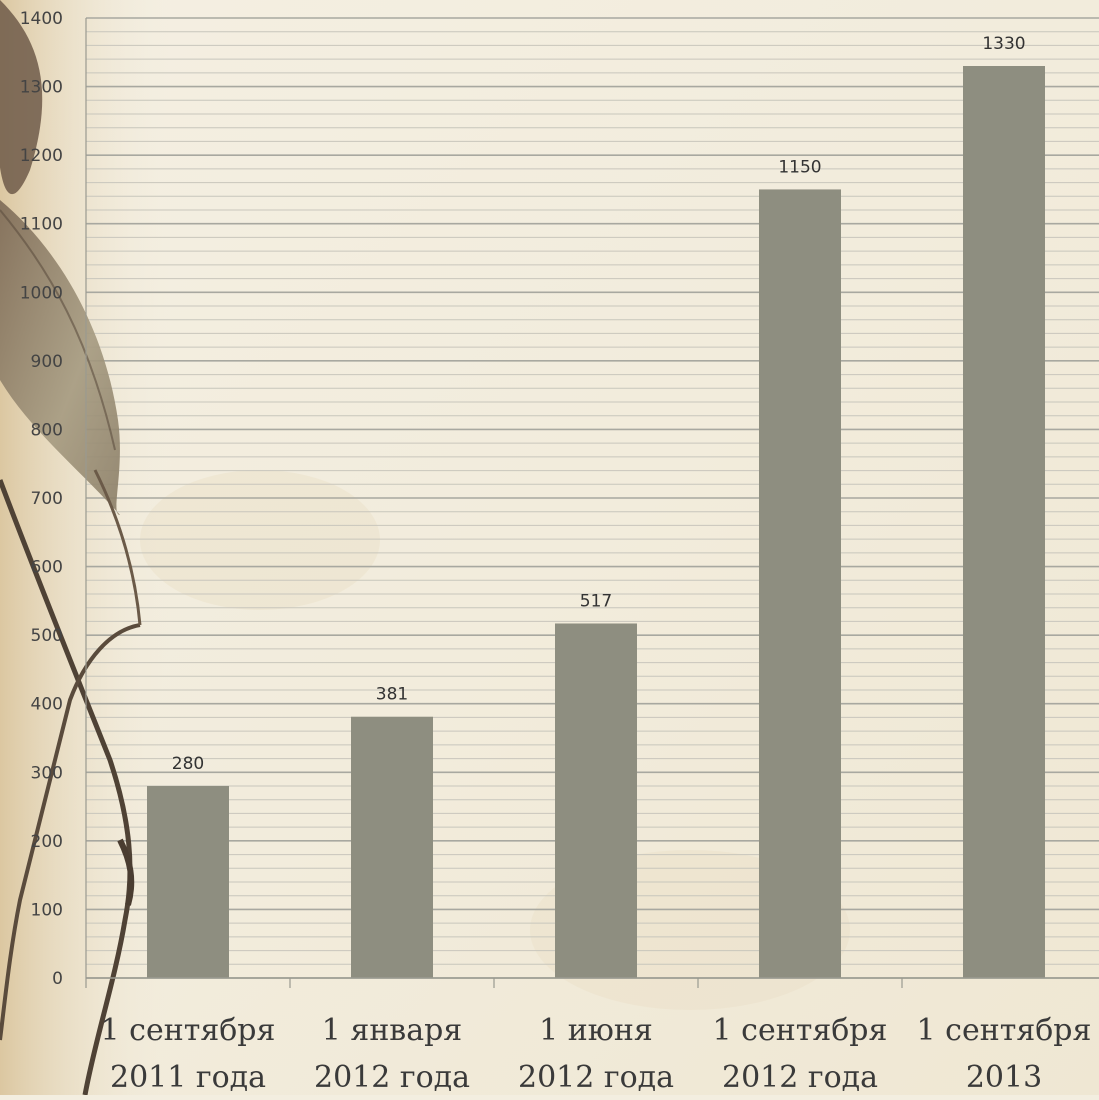 The height and width of the screenshot is (1100, 1099). I want to click on y-tick-label: 600, so click(47, 568).